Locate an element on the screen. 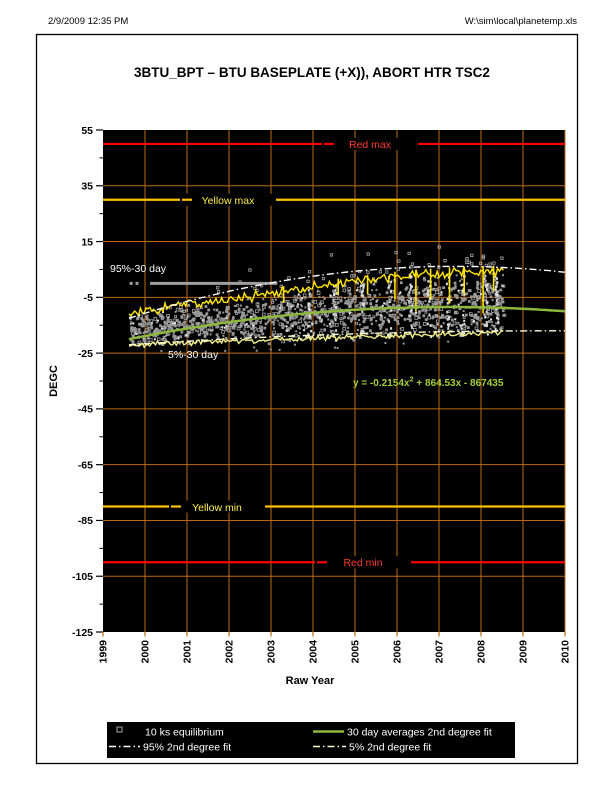  legend-box is located at coordinates (311, 740).